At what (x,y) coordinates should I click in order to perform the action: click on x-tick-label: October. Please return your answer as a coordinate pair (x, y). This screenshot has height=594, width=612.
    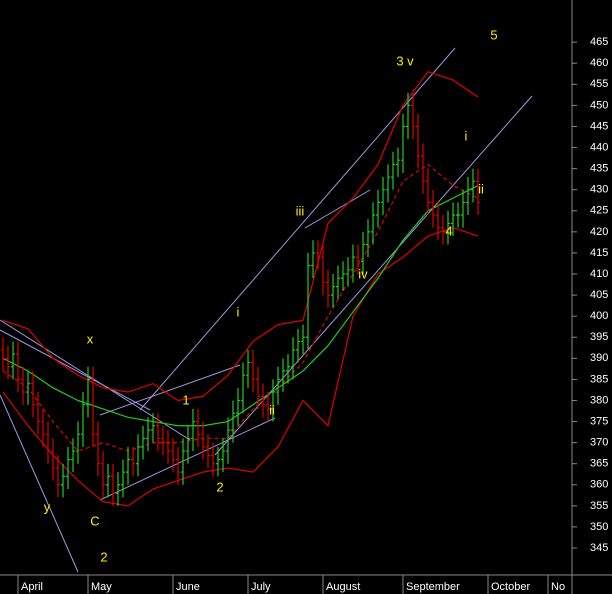
    Looking at the image, I should click on (510, 587).